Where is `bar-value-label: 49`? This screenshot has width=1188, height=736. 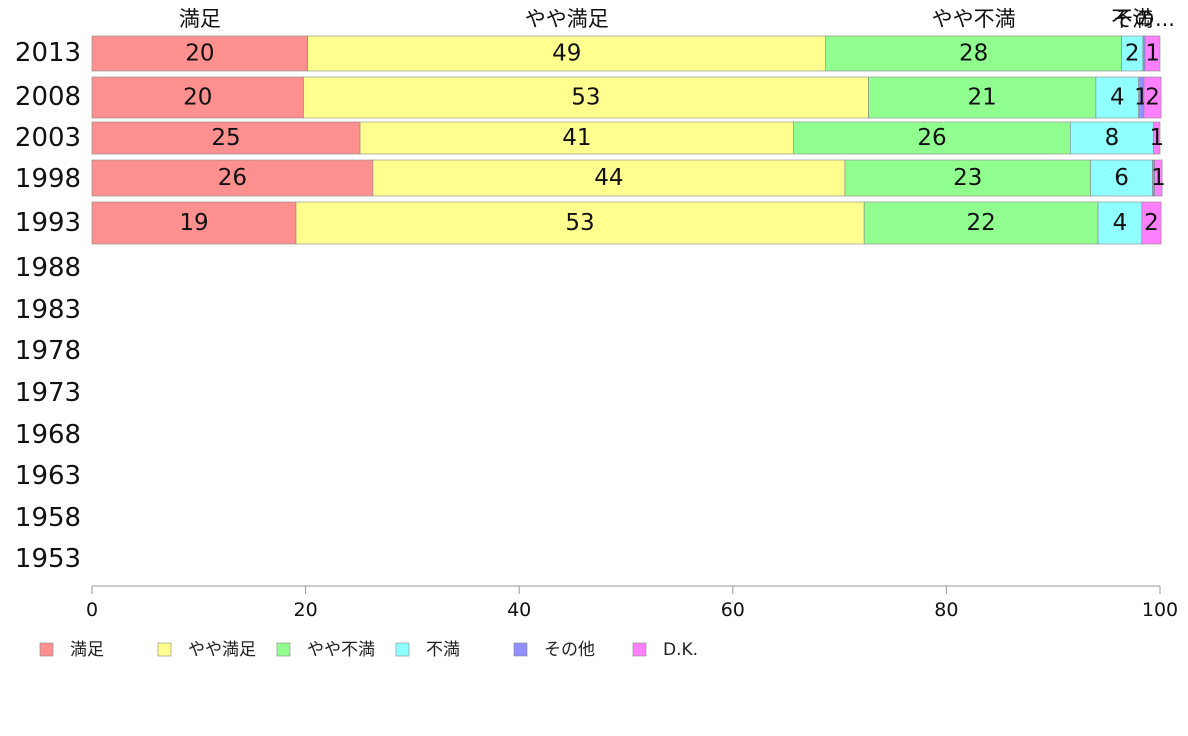 bar-value-label: 49 is located at coordinates (566, 54).